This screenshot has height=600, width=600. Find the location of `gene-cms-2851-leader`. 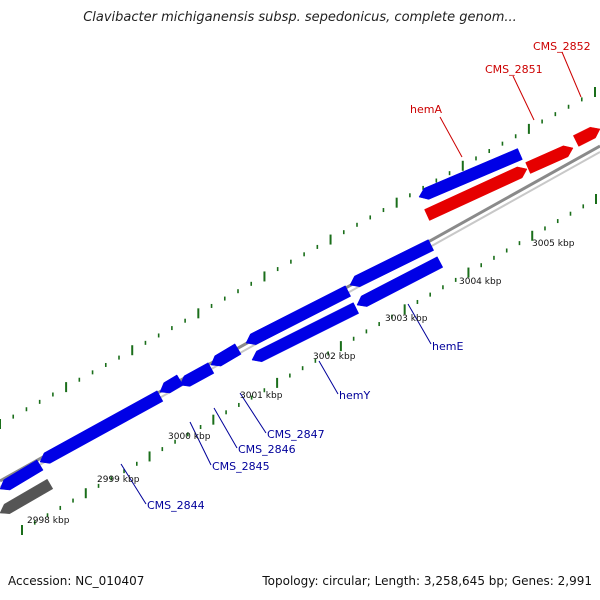

gene-cms-2851-leader is located at coordinates (523, 98).